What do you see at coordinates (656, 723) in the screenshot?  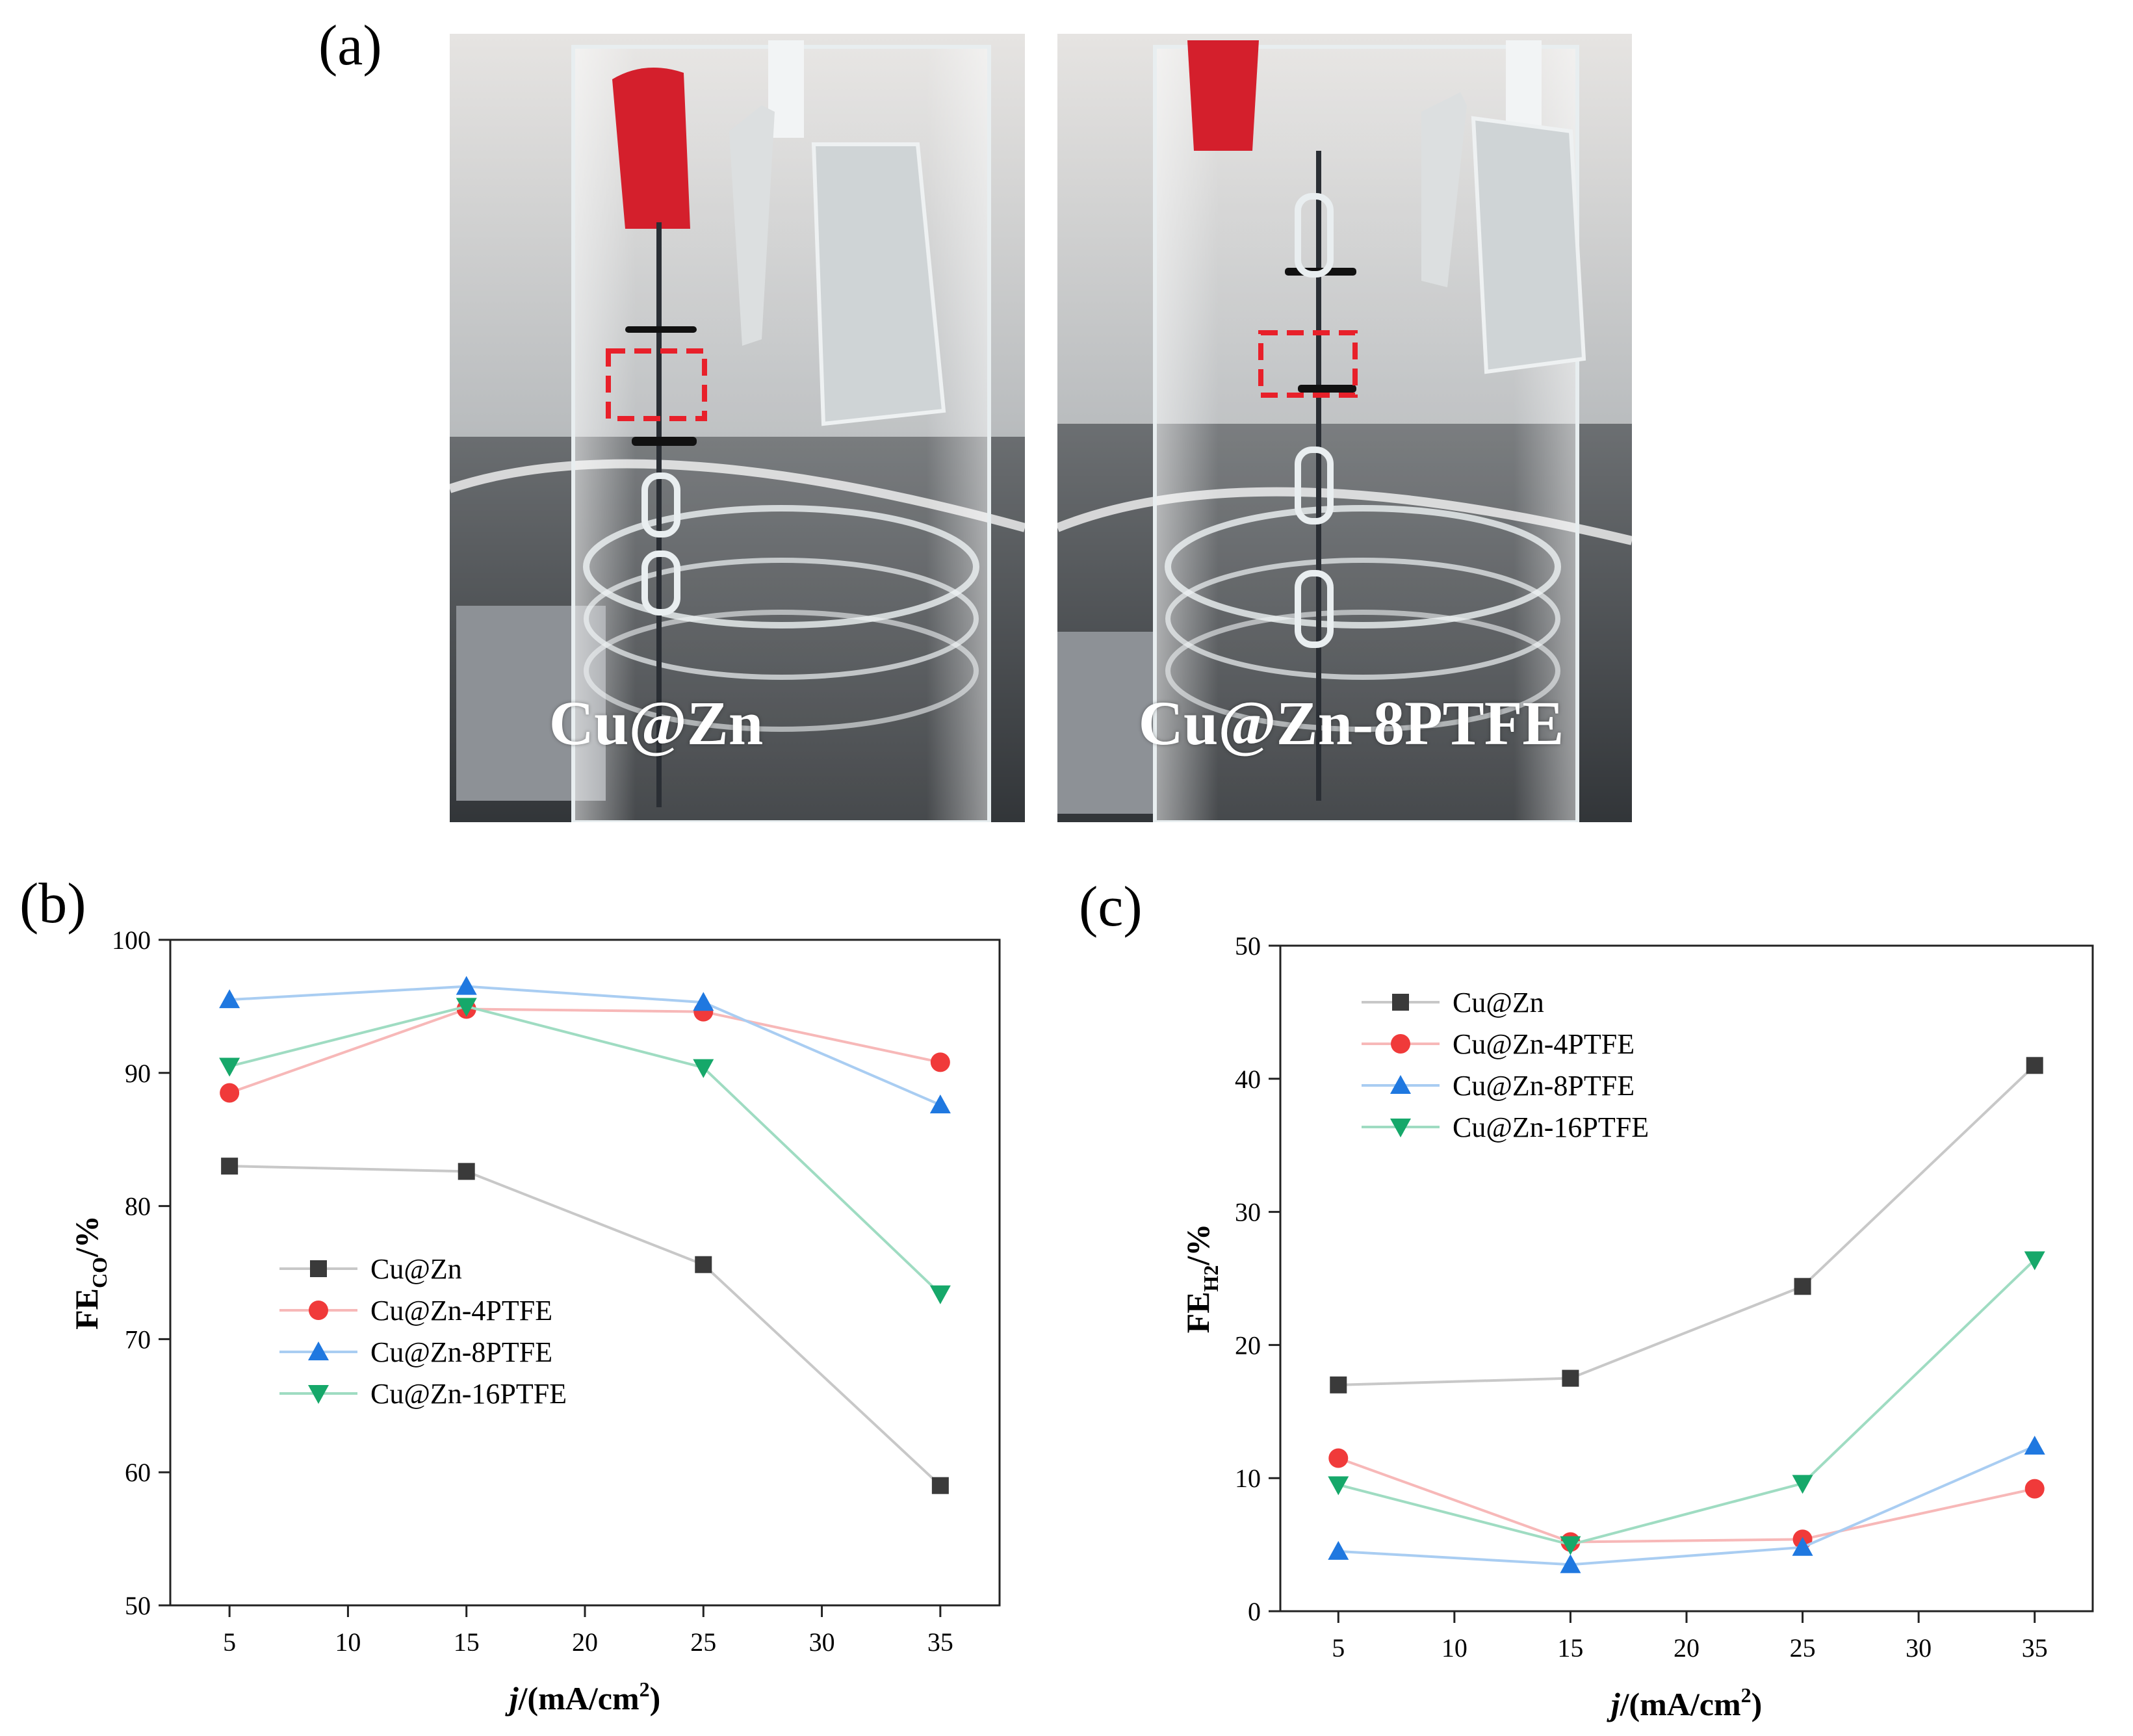 I see `photo-caption-cu-zn: Cu@Zn` at bounding box center [656, 723].